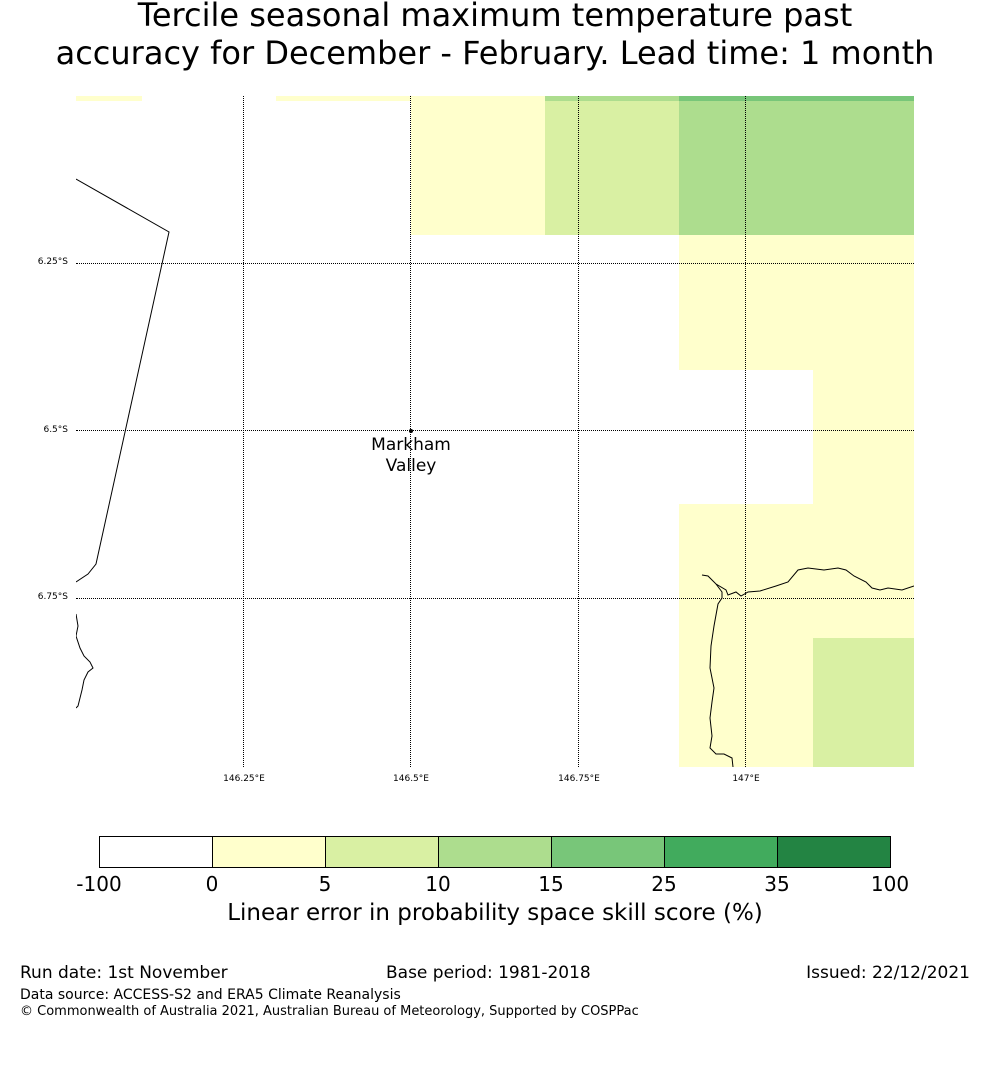 The width and height of the screenshot is (990, 1065). Describe the element at coordinates (124, 973) in the screenshot. I see `run-date: Run date: 1st November` at that location.